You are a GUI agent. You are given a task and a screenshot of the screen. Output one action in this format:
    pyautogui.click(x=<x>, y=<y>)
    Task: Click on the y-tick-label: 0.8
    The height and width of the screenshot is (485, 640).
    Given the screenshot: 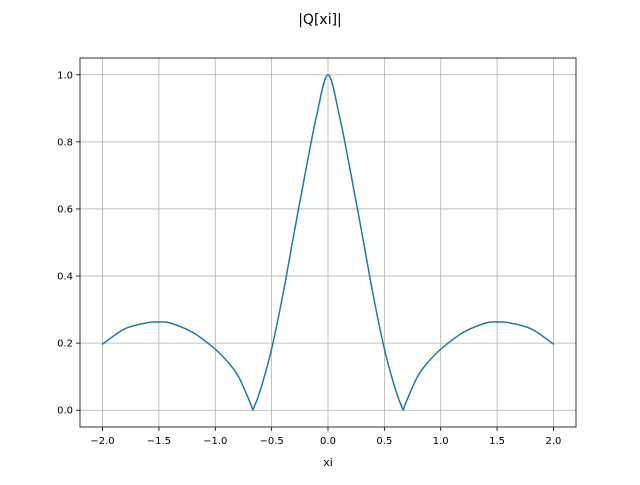 What is the action you would take?
    pyautogui.click(x=65, y=142)
    